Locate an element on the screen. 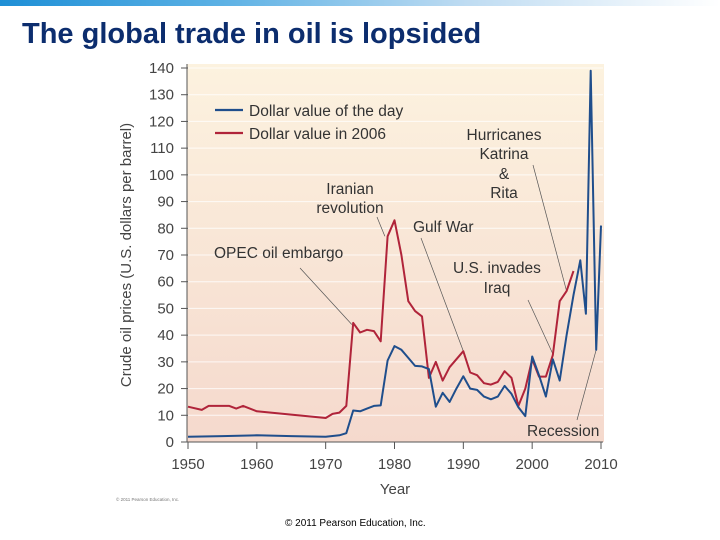 Image resolution: width=720 pixels, height=540 pixels. annotation-iranian: Iranian is located at coordinates (349, 189).